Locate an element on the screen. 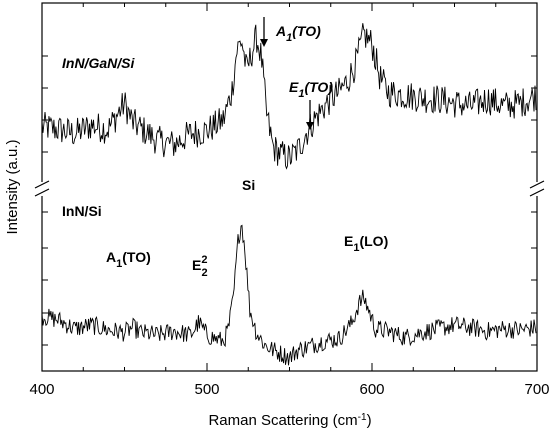 Image resolution: width=555 pixels, height=434 pixels. x-tick-label: 500 is located at coordinates (206, 389).